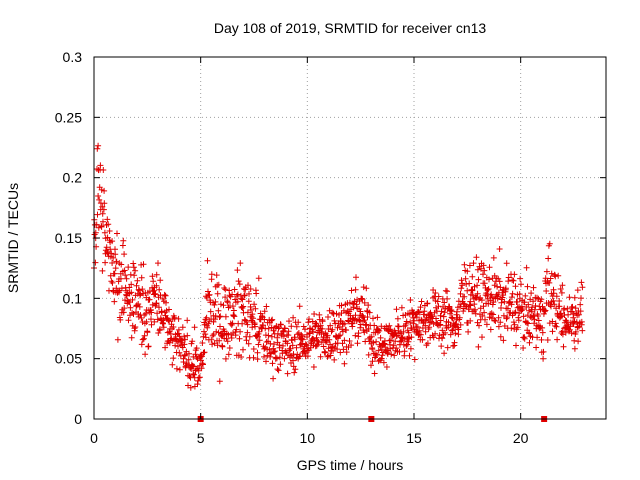 Image resolution: width=640 pixels, height=480 pixels. What do you see at coordinates (68, 238) in the screenshot?
I see `y-tick-label: 0.15` at bounding box center [68, 238].